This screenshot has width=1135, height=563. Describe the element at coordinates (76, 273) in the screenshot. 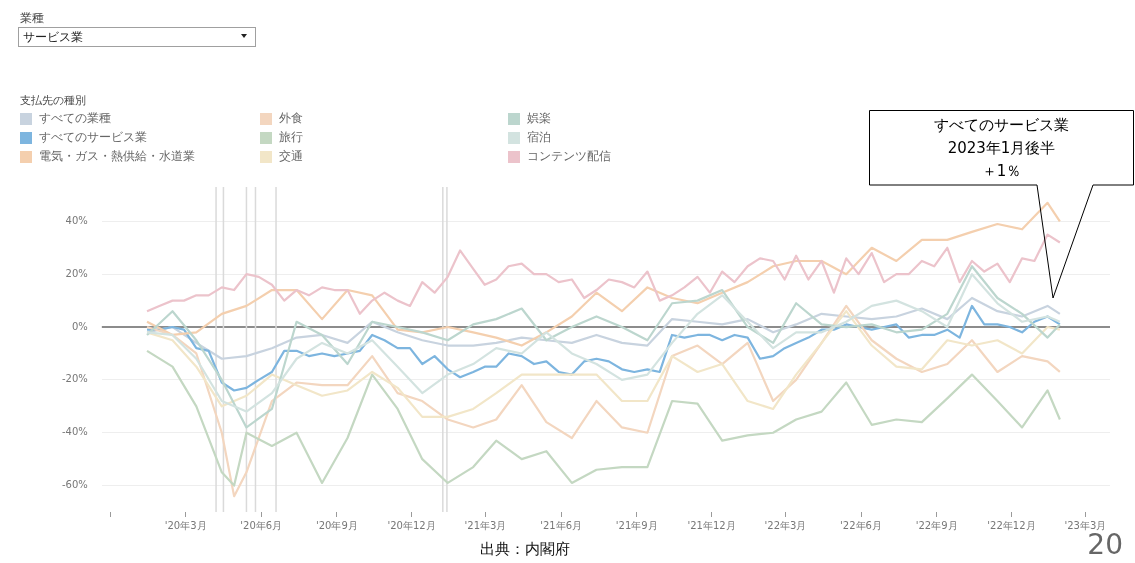

I see `y-tick-label: 20%` at that location.